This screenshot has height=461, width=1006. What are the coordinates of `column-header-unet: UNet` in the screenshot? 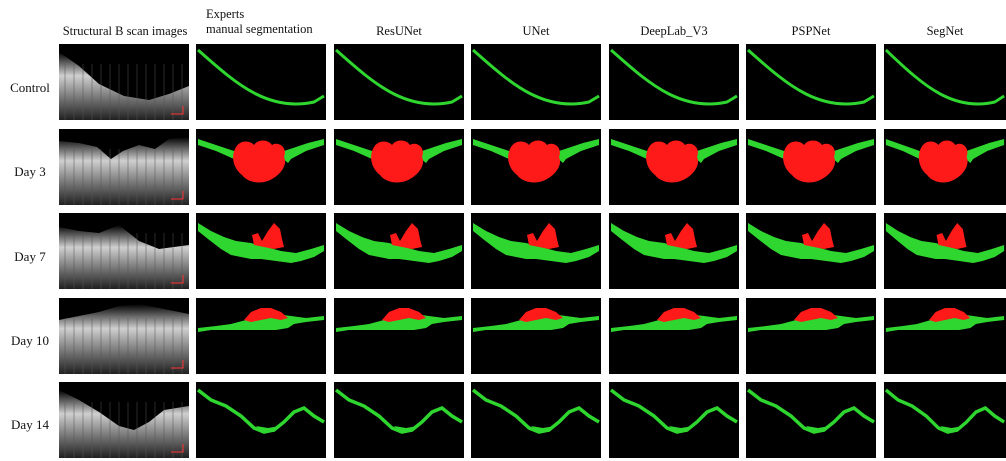 It's located at (536, 31).